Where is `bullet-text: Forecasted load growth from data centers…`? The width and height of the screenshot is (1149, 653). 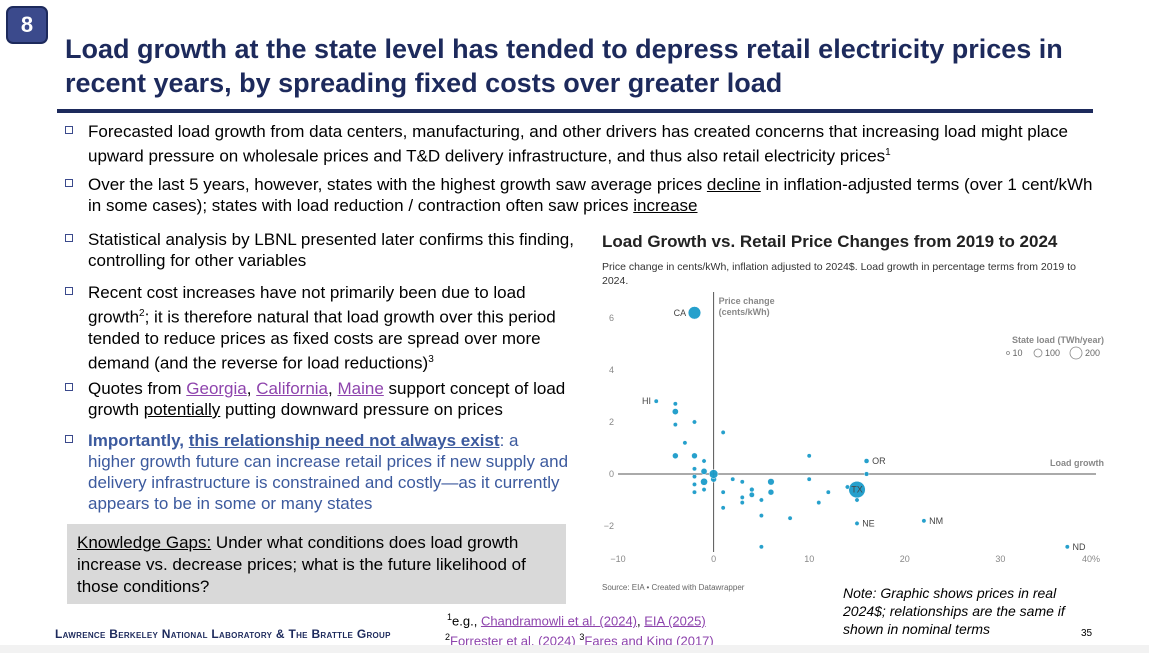 bullet-text: Forecasted load growth from data centers… is located at coordinates (578, 144).